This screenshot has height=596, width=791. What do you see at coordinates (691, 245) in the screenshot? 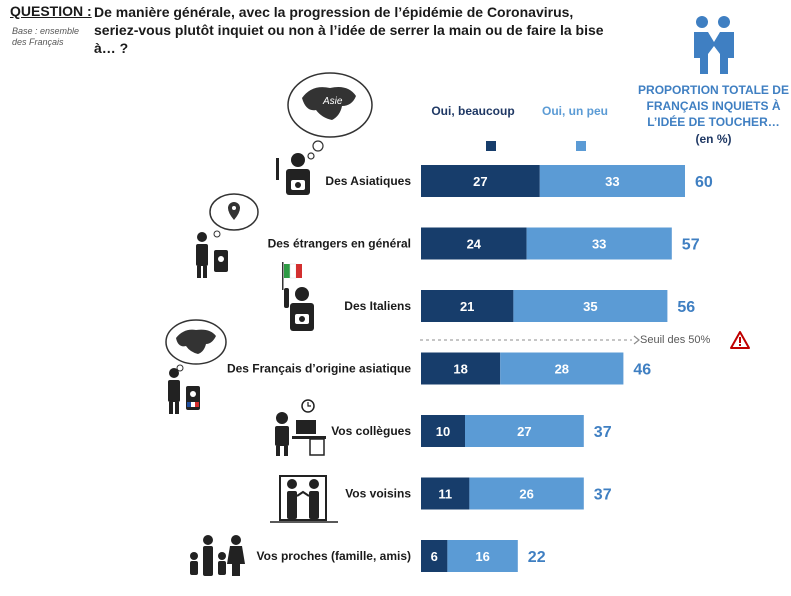
I see `total-value: 57` at bounding box center [691, 245].